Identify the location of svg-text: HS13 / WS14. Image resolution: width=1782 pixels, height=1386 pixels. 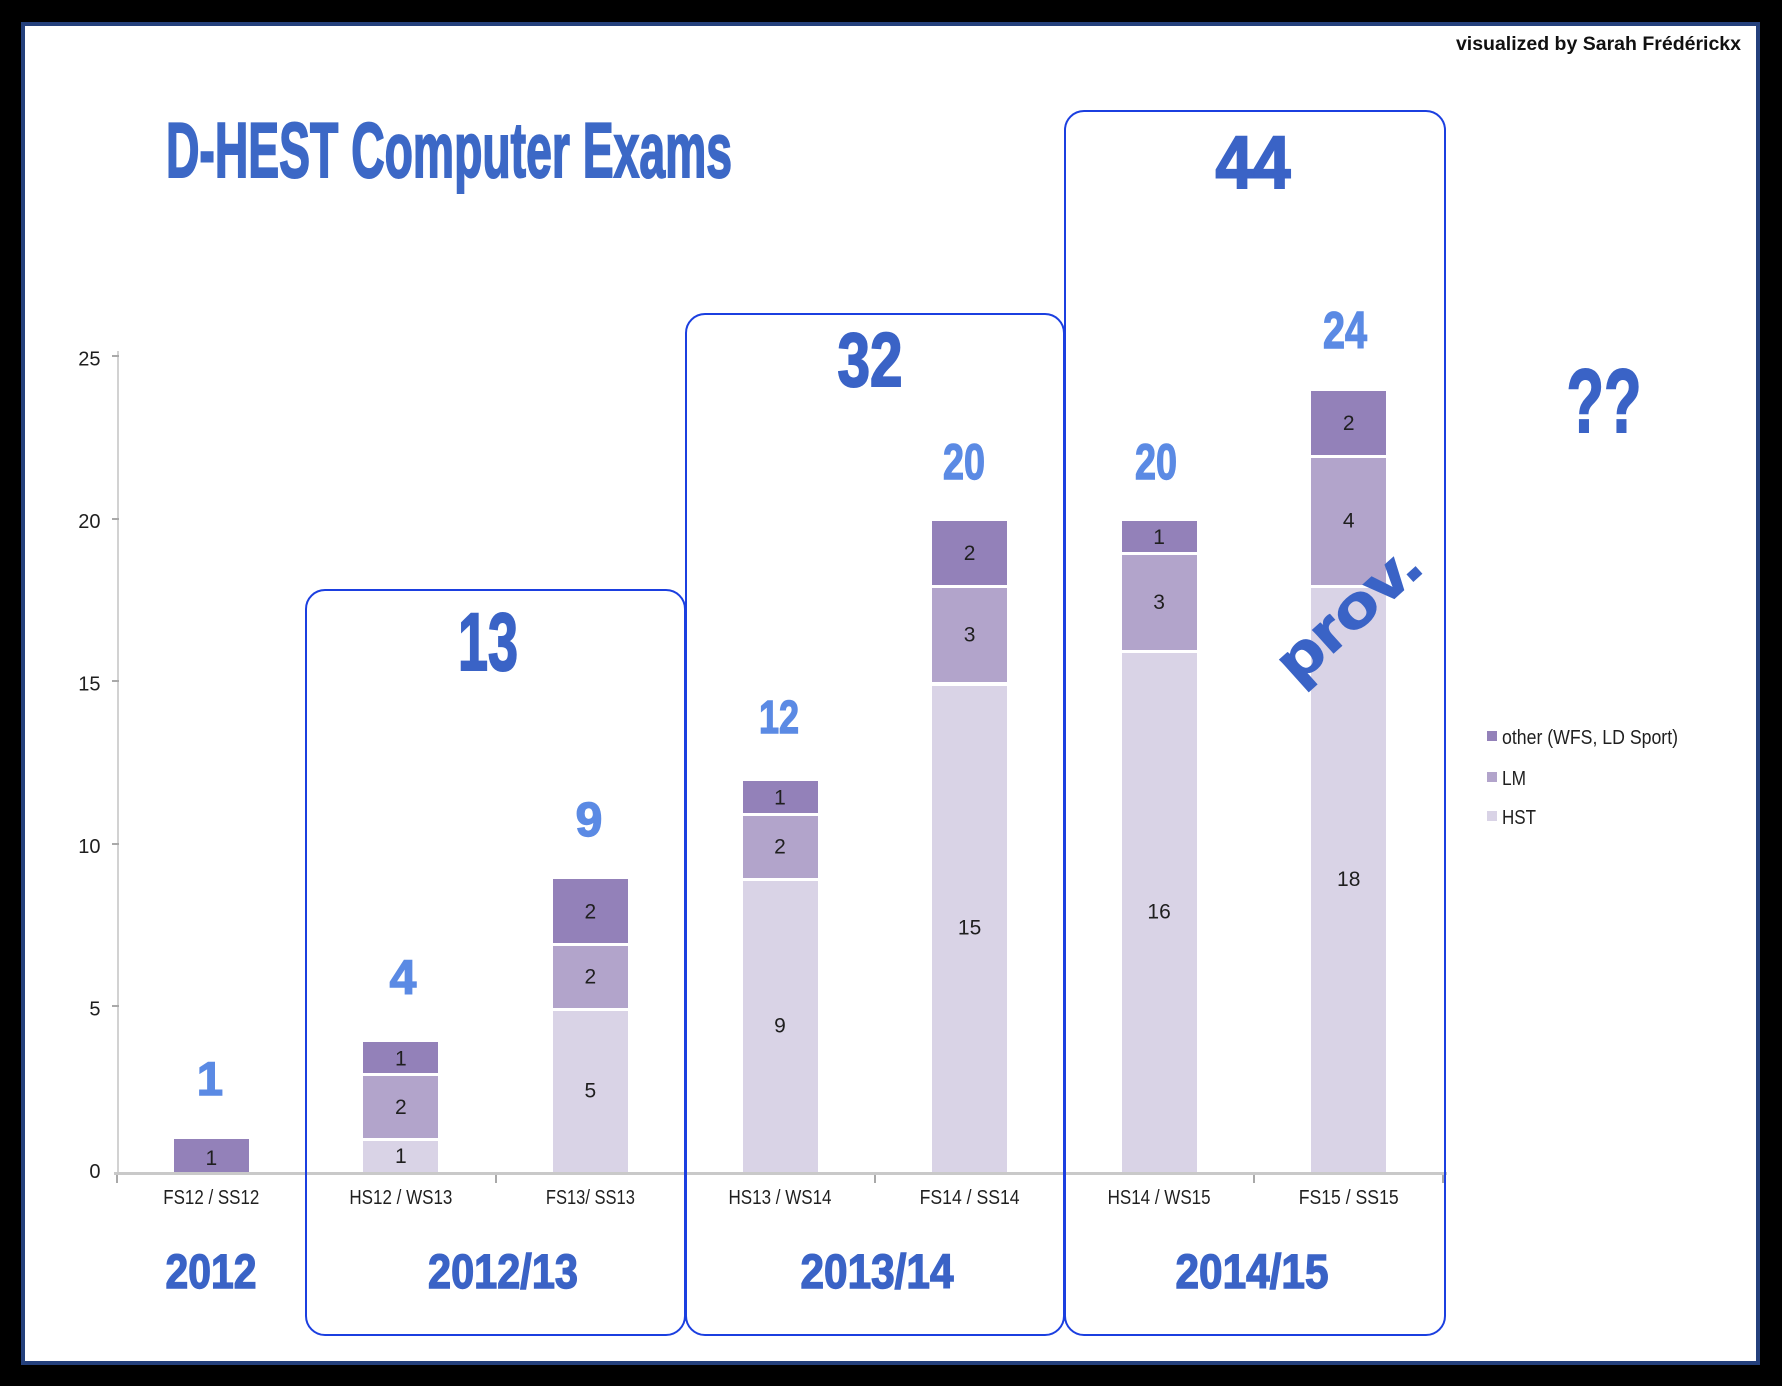
(780, 1198).